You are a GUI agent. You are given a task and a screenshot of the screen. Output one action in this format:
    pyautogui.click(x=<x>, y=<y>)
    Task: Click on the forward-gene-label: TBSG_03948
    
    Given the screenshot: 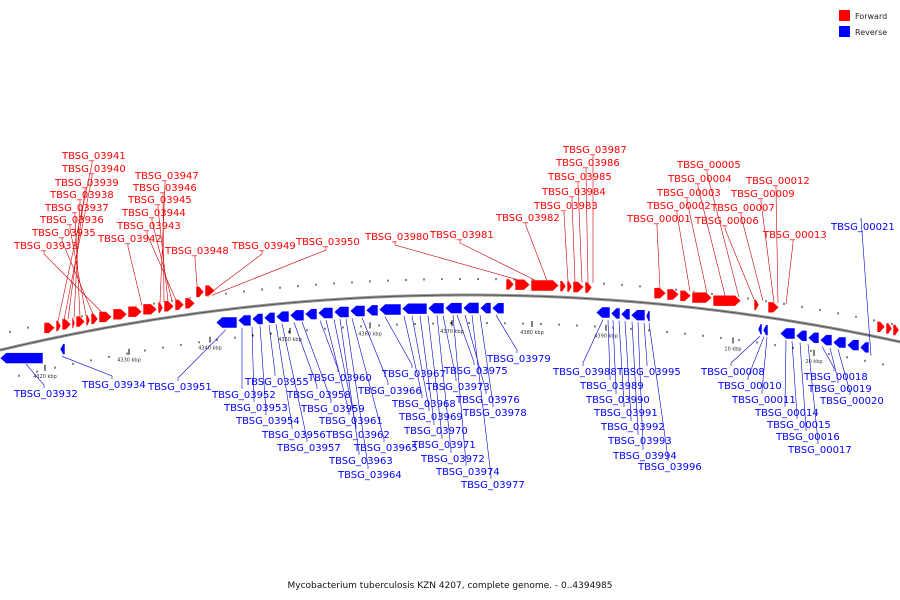 What is the action you would take?
    pyautogui.click(x=196, y=251)
    